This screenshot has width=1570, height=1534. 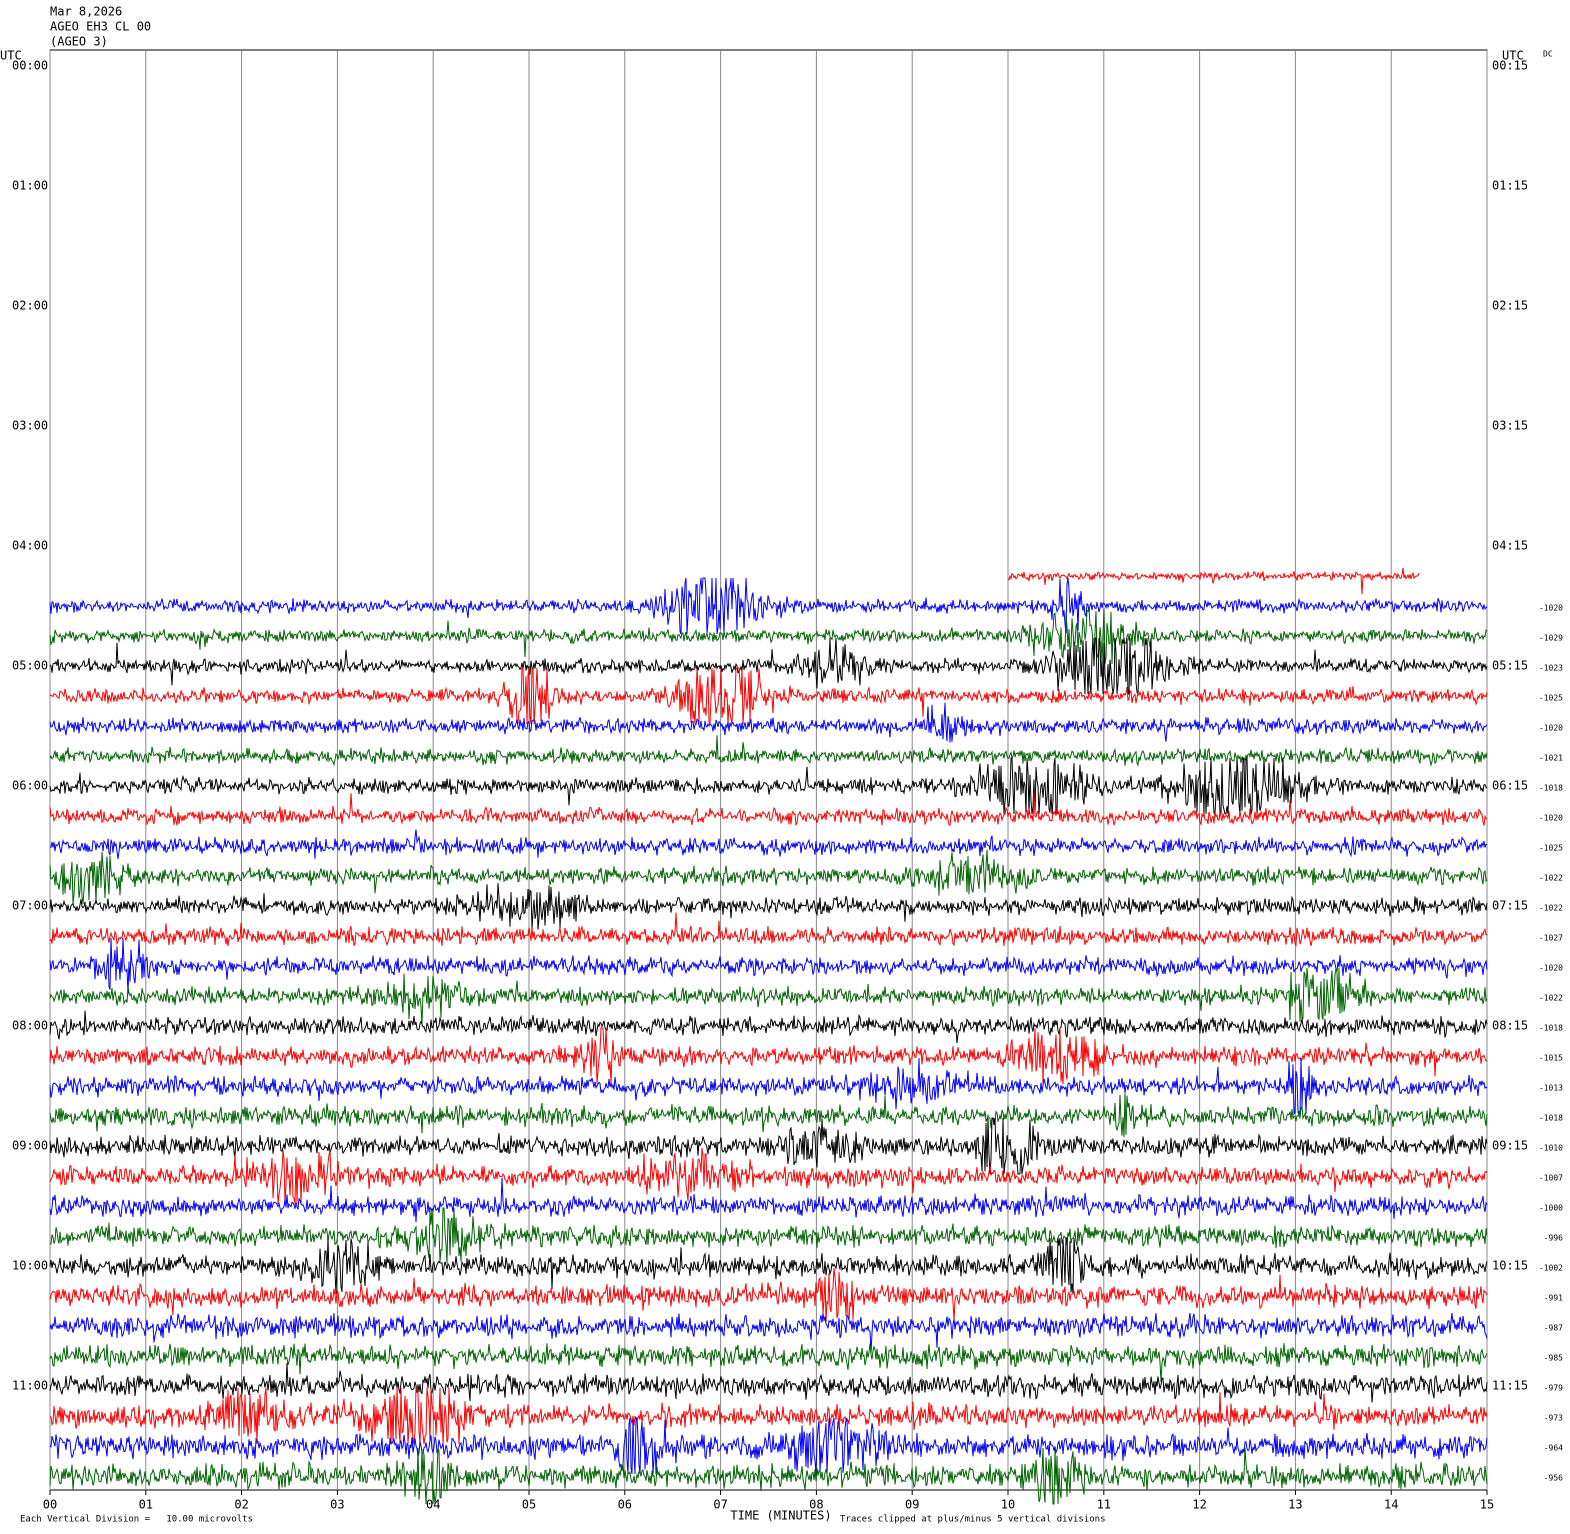 What do you see at coordinates (1551, 1148) in the screenshot?
I see `dc-offset: -1010` at bounding box center [1551, 1148].